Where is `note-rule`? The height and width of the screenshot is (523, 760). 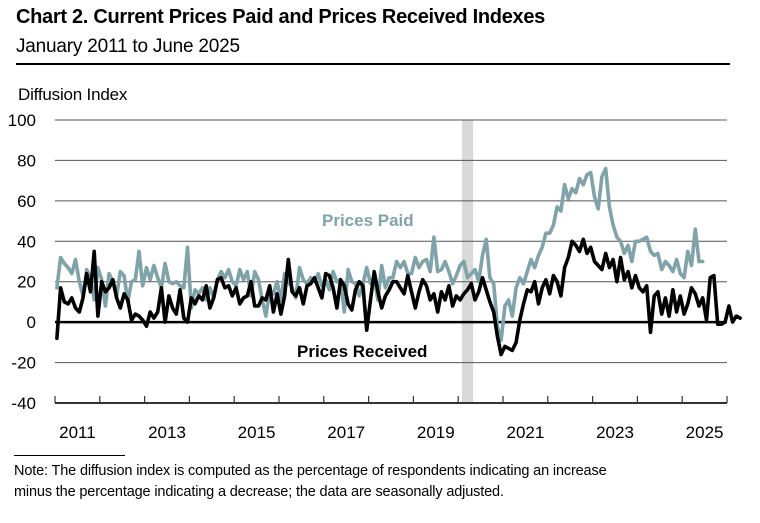
note-rule is located at coordinates (69, 455).